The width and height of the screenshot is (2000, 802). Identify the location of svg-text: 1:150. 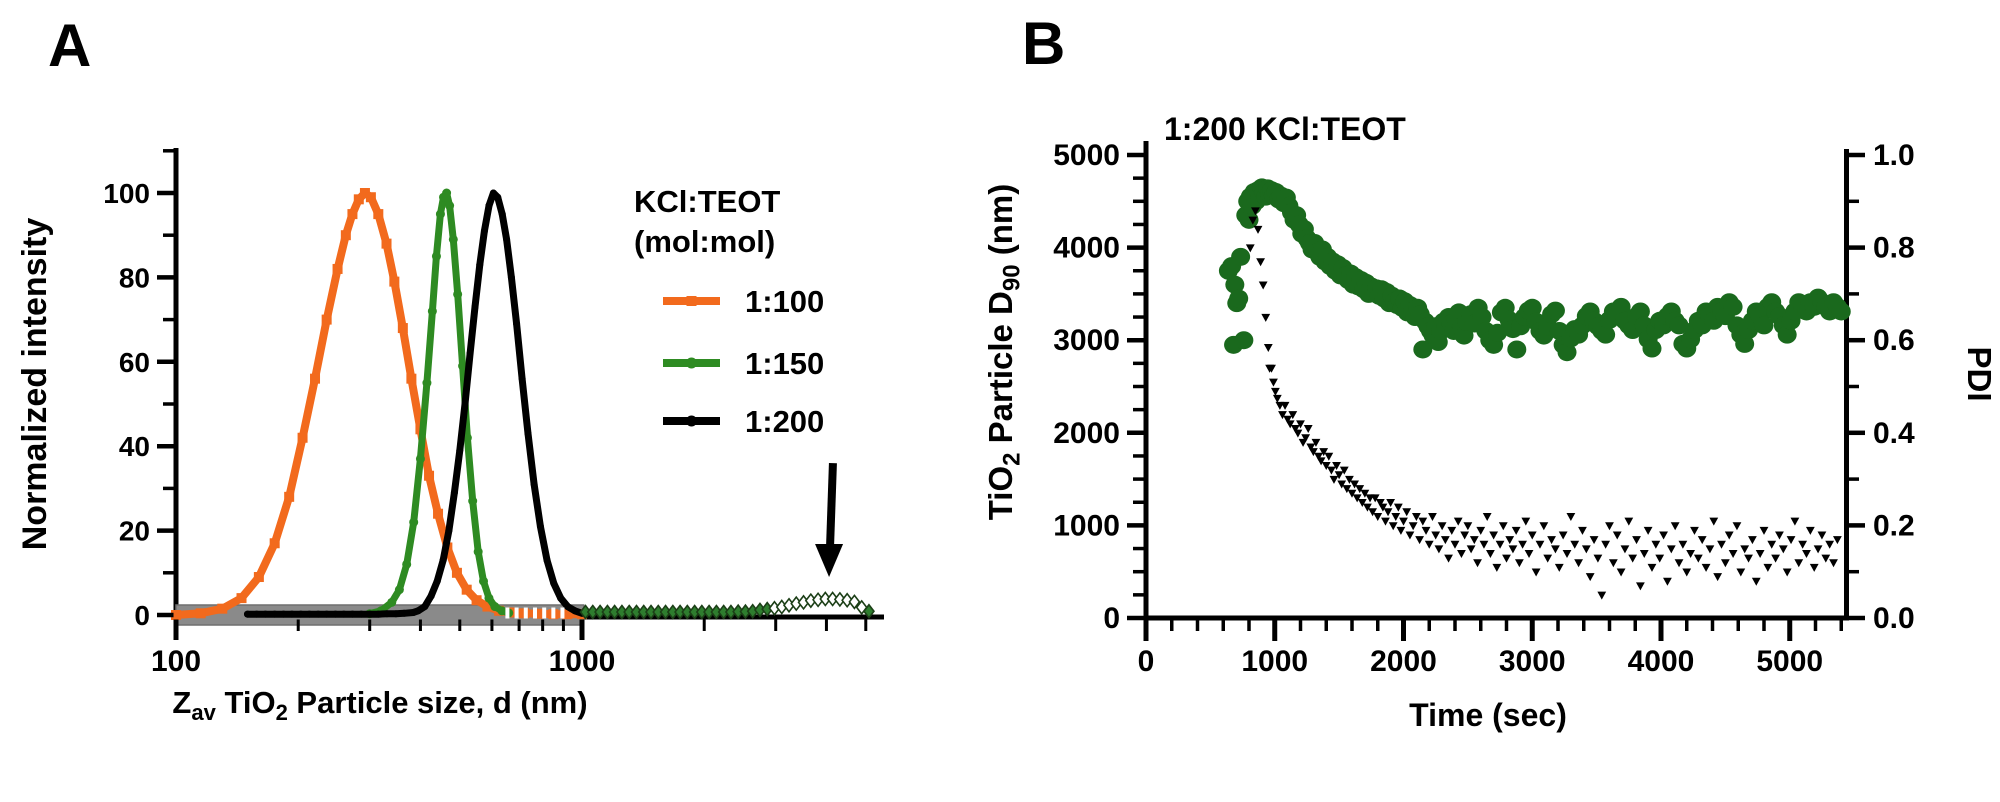
(784, 363).